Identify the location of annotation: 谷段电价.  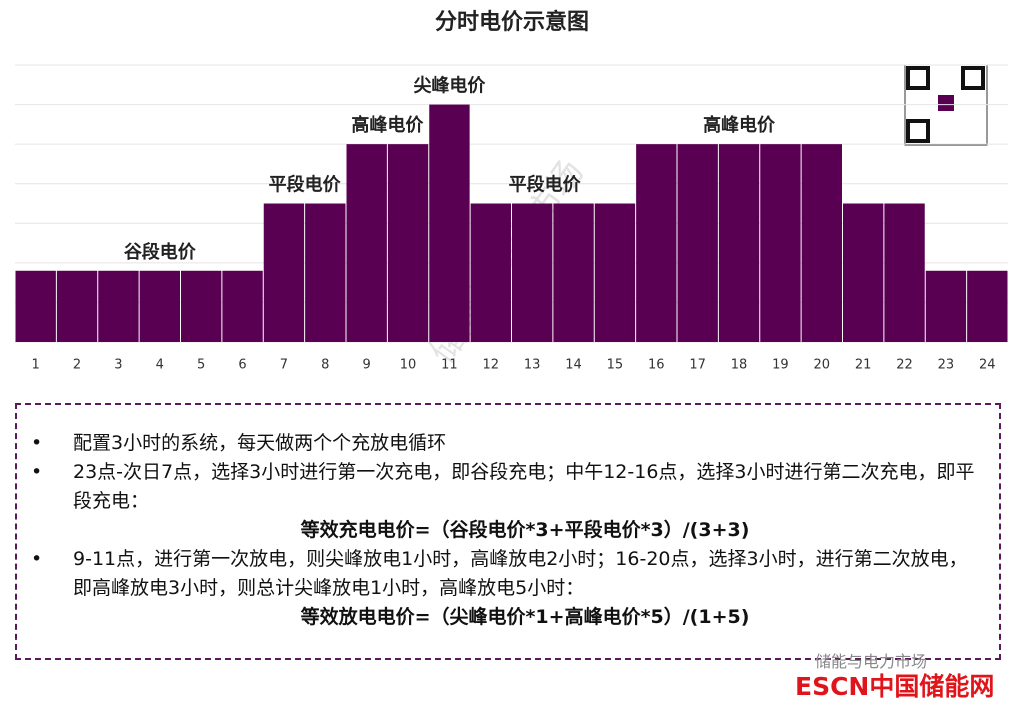
(160, 252).